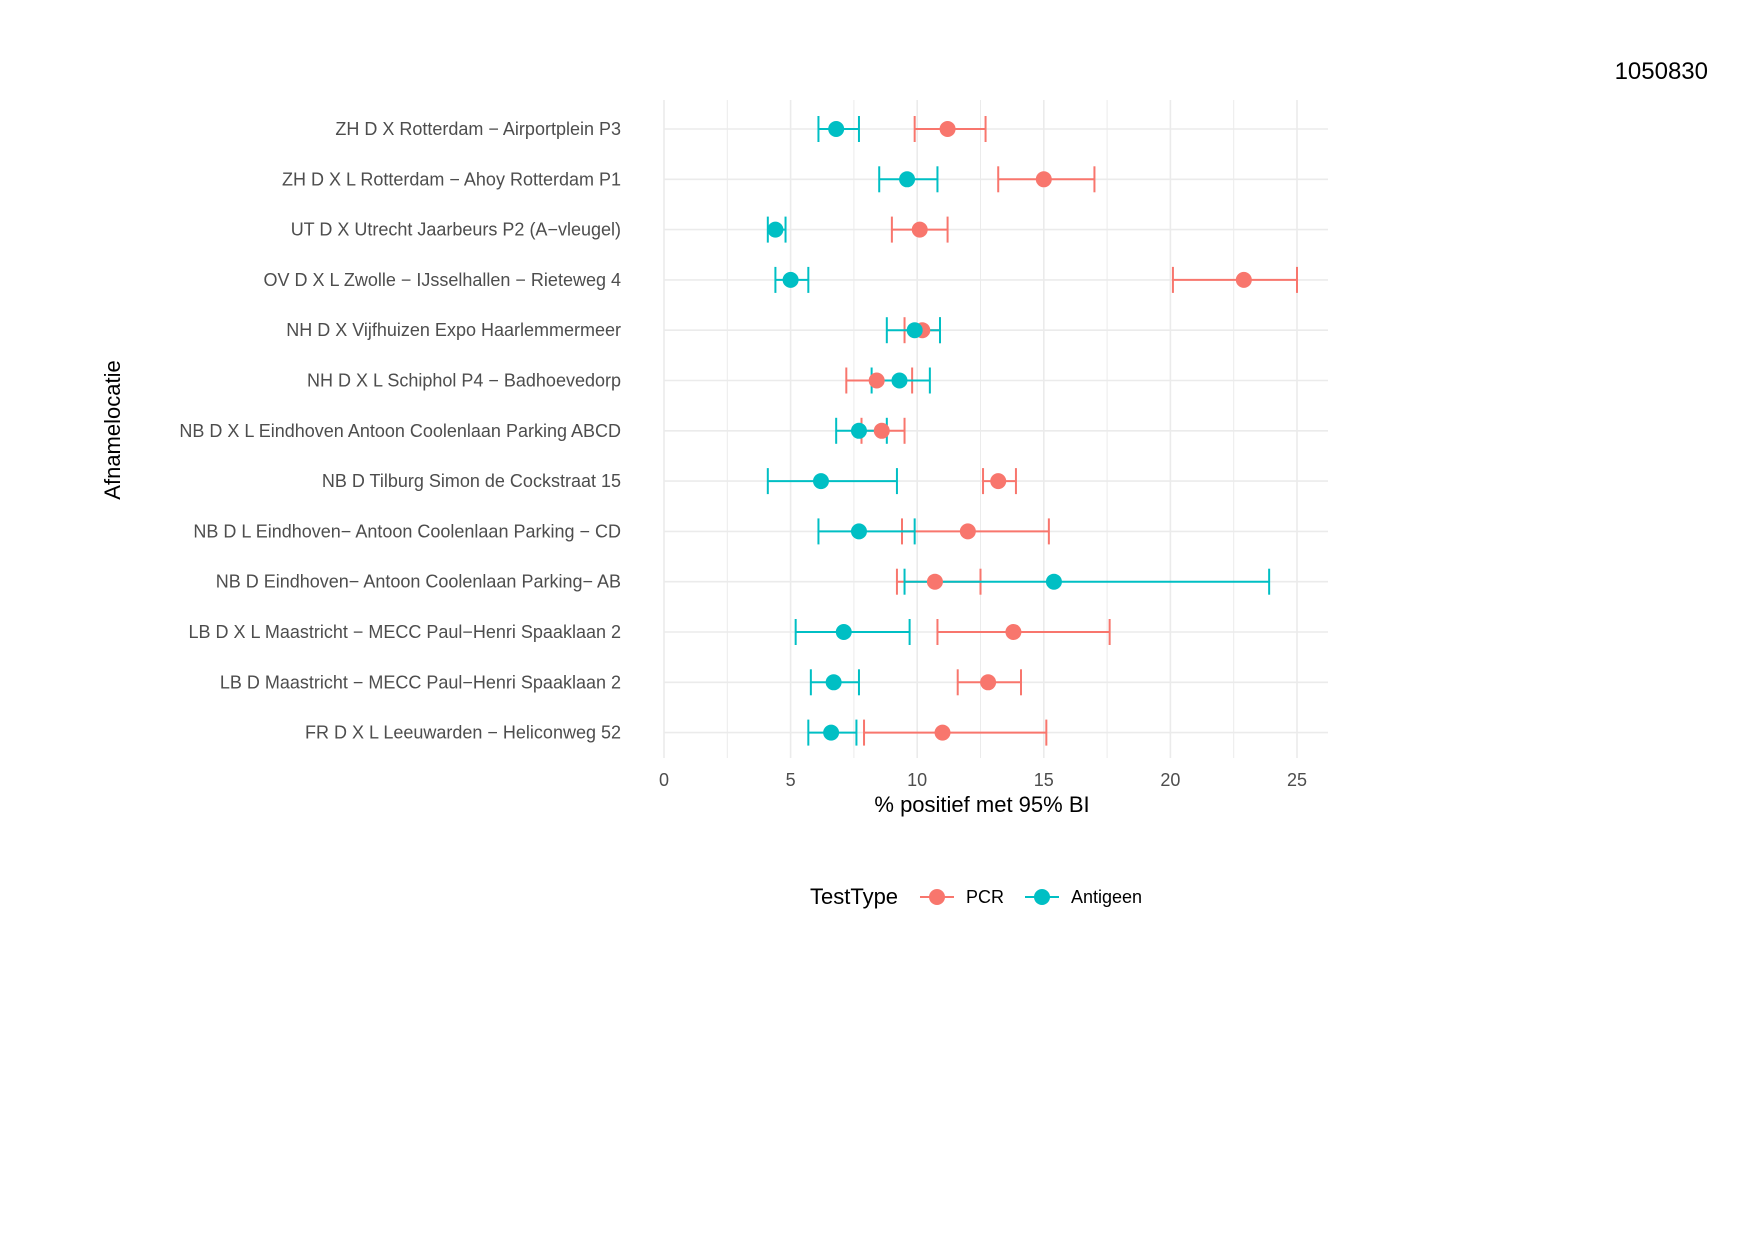 The width and height of the screenshot is (1754, 1241). I want to click on y-tick-label: ZH D X Rotterdam − Airportplein P3, so click(478, 129).